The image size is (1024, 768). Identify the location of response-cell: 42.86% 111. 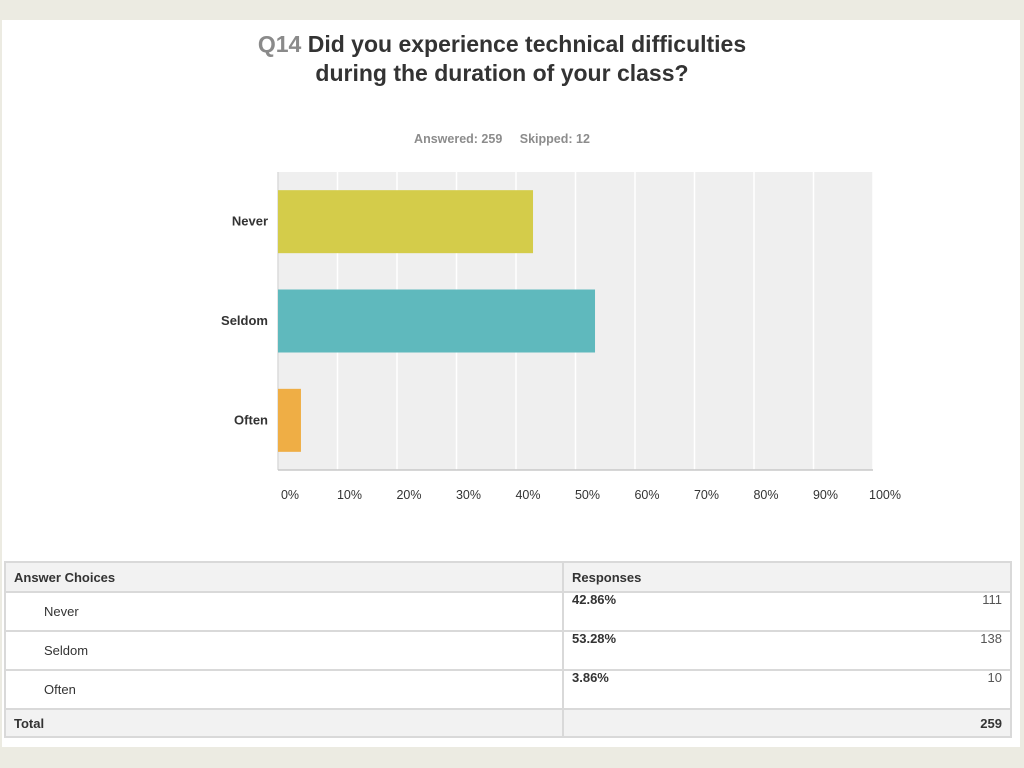
(787, 611).